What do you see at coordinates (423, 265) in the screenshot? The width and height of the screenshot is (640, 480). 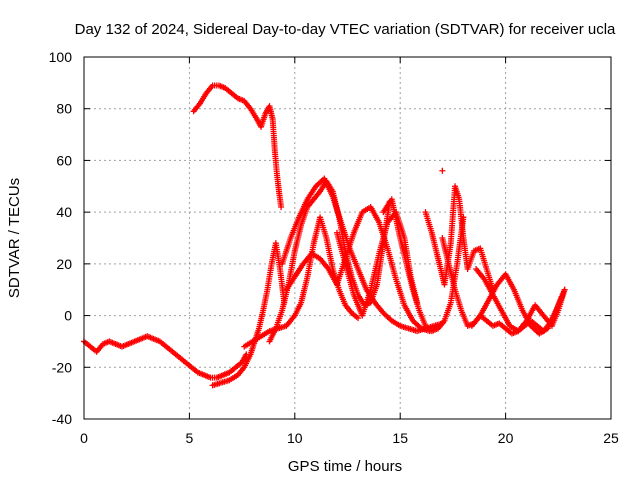 I see `series-s9` at bounding box center [423, 265].